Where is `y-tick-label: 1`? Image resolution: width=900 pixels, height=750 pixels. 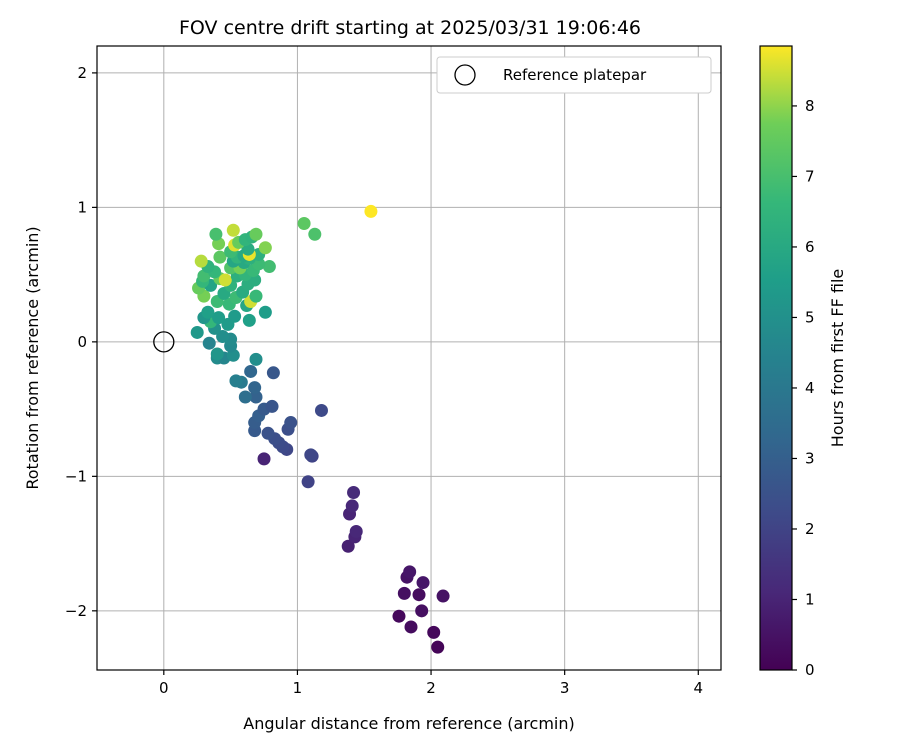
y-tick-label: 1 is located at coordinates (82, 207).